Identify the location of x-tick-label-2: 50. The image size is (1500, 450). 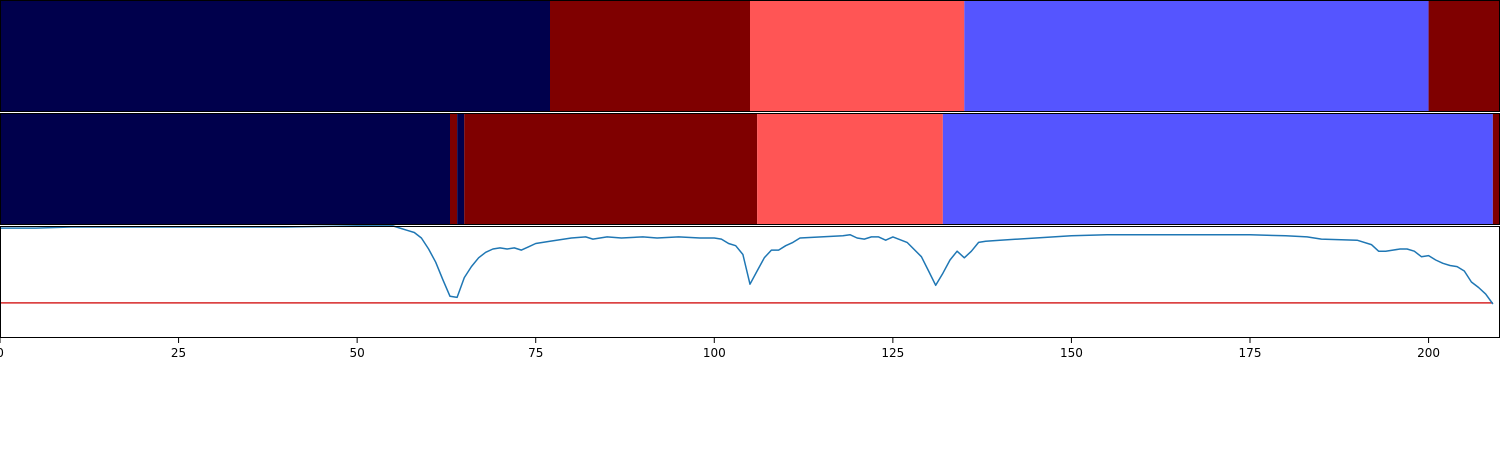
(357, 353).